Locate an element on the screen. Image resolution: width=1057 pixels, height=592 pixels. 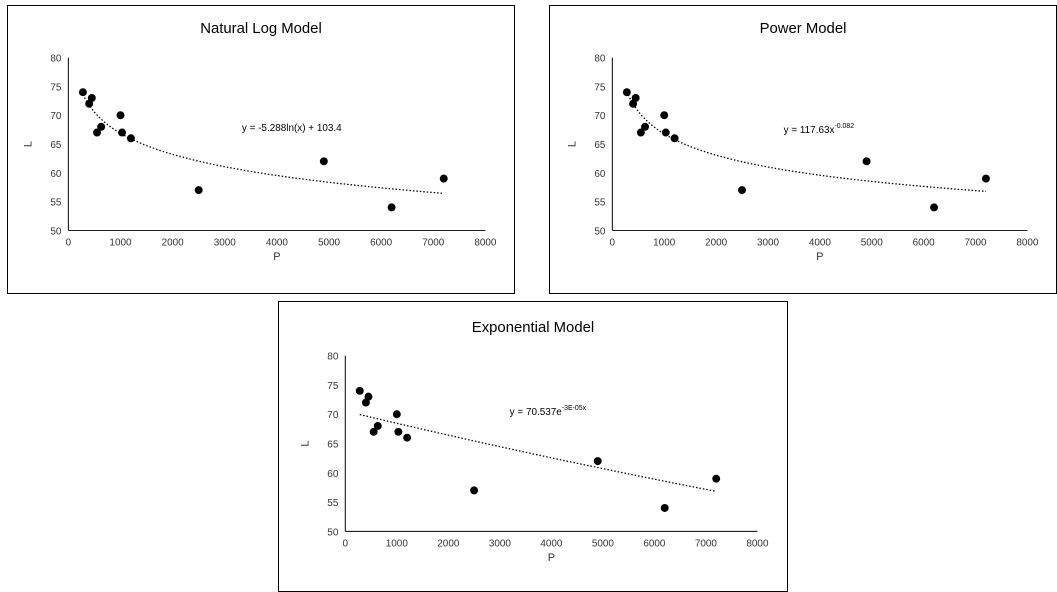
trendline-equation: y = 70.537e-3E-05x is located at coordinates (548, 411).